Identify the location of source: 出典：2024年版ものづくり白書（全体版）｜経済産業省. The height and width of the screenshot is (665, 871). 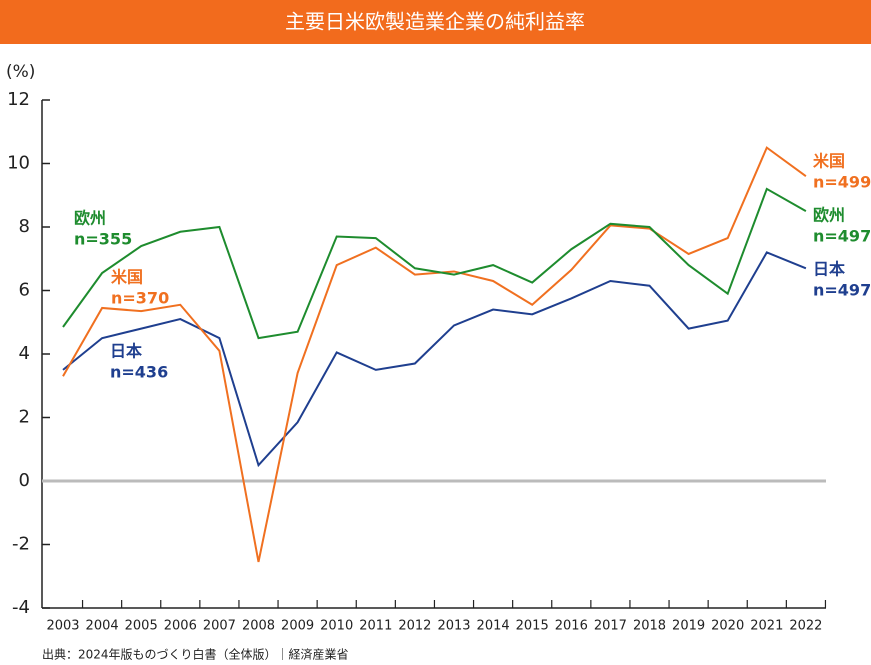
(195, 654).